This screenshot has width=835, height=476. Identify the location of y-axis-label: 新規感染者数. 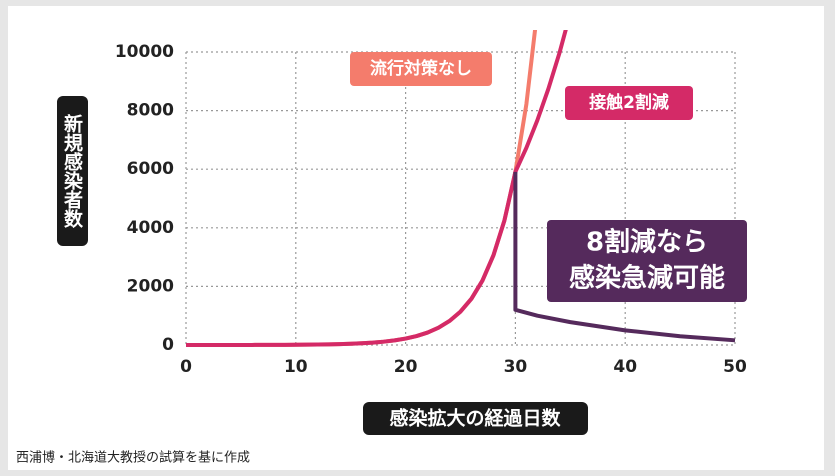
(72, 171).